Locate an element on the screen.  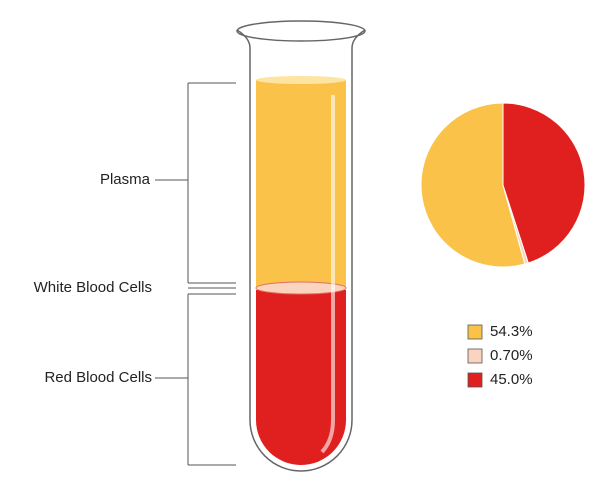
label: Plasma is located at coordinates (125, 179).